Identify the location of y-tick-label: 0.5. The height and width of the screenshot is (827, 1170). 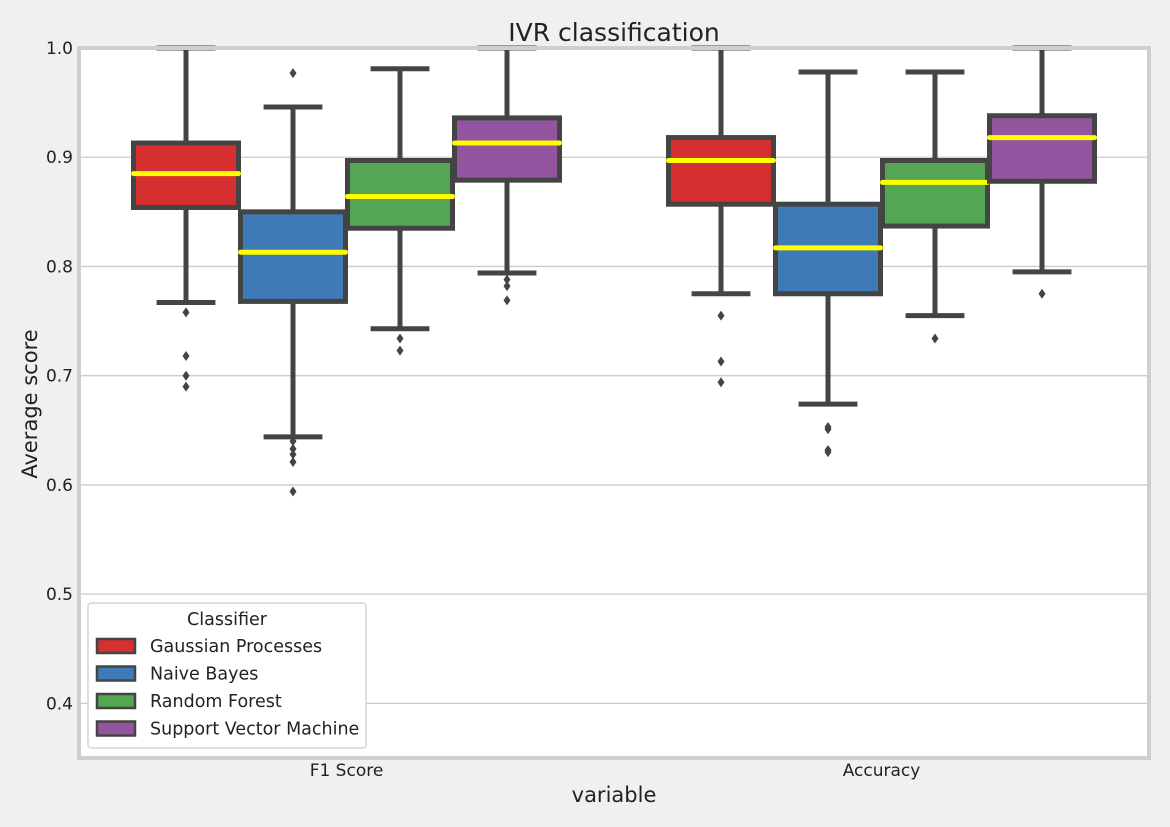
(59, 595).